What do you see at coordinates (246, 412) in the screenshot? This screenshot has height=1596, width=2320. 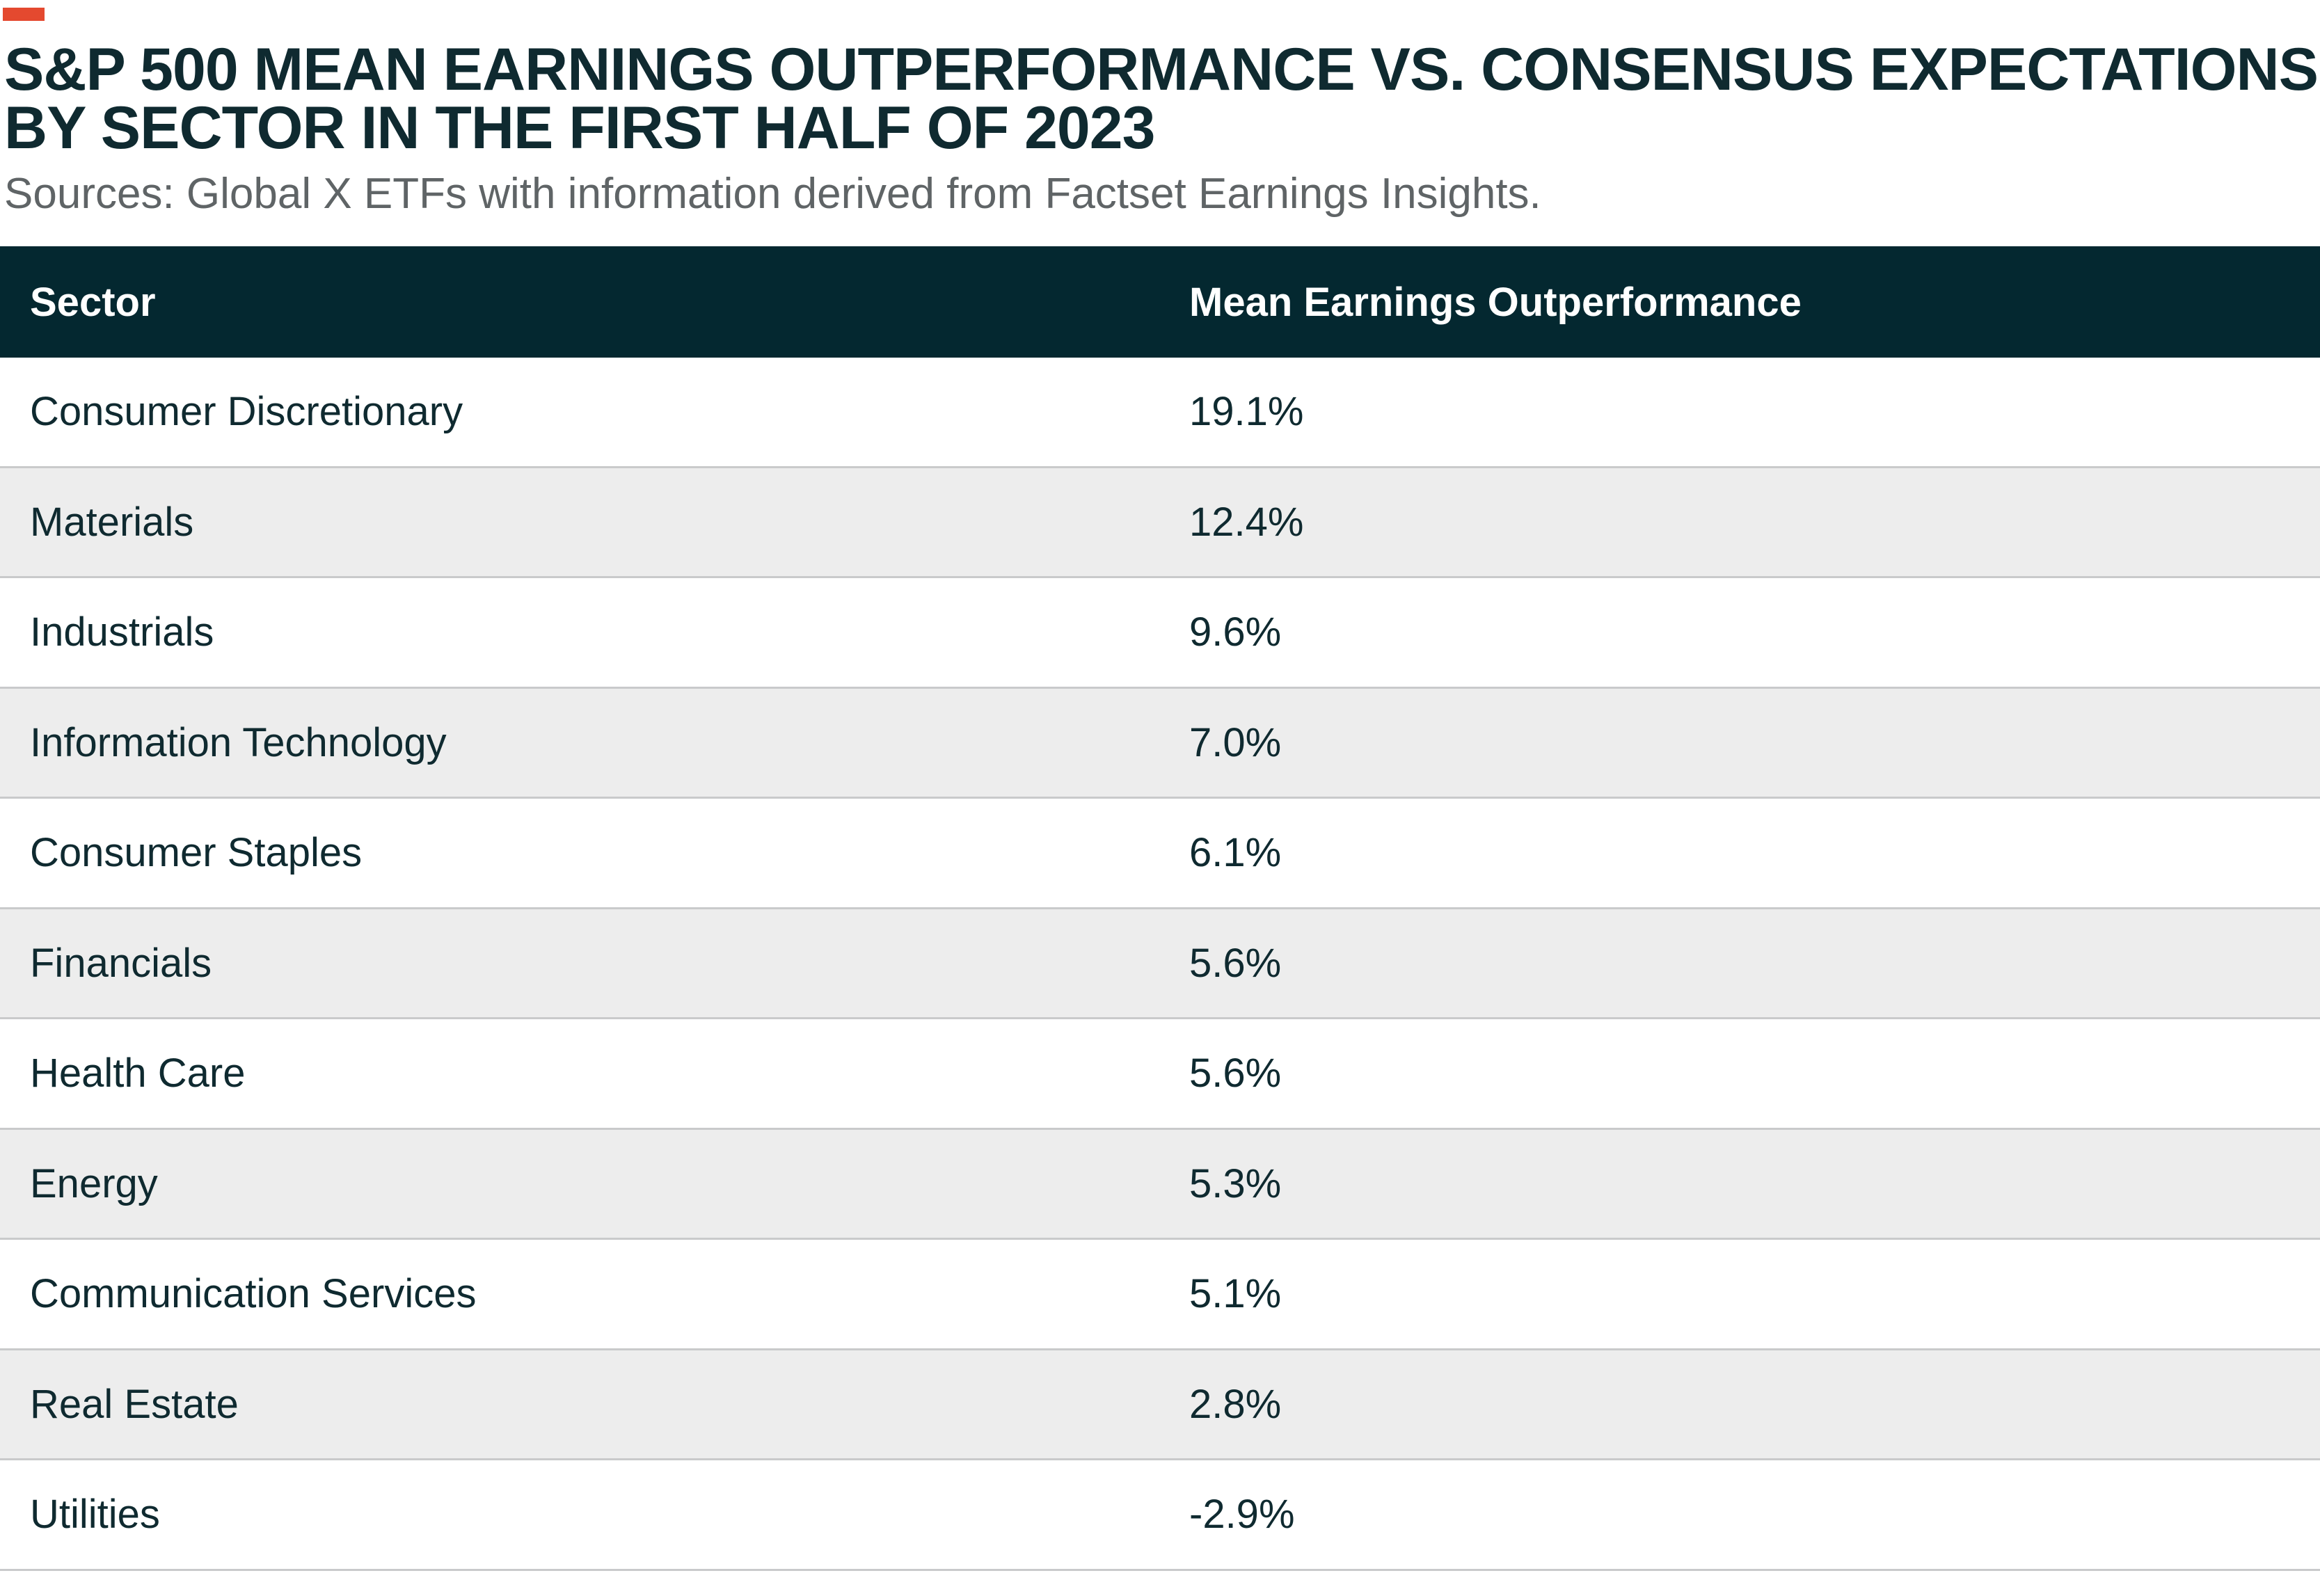 I see `cell-sector: Consumer Discretionary` at bounding box center [246, 412].